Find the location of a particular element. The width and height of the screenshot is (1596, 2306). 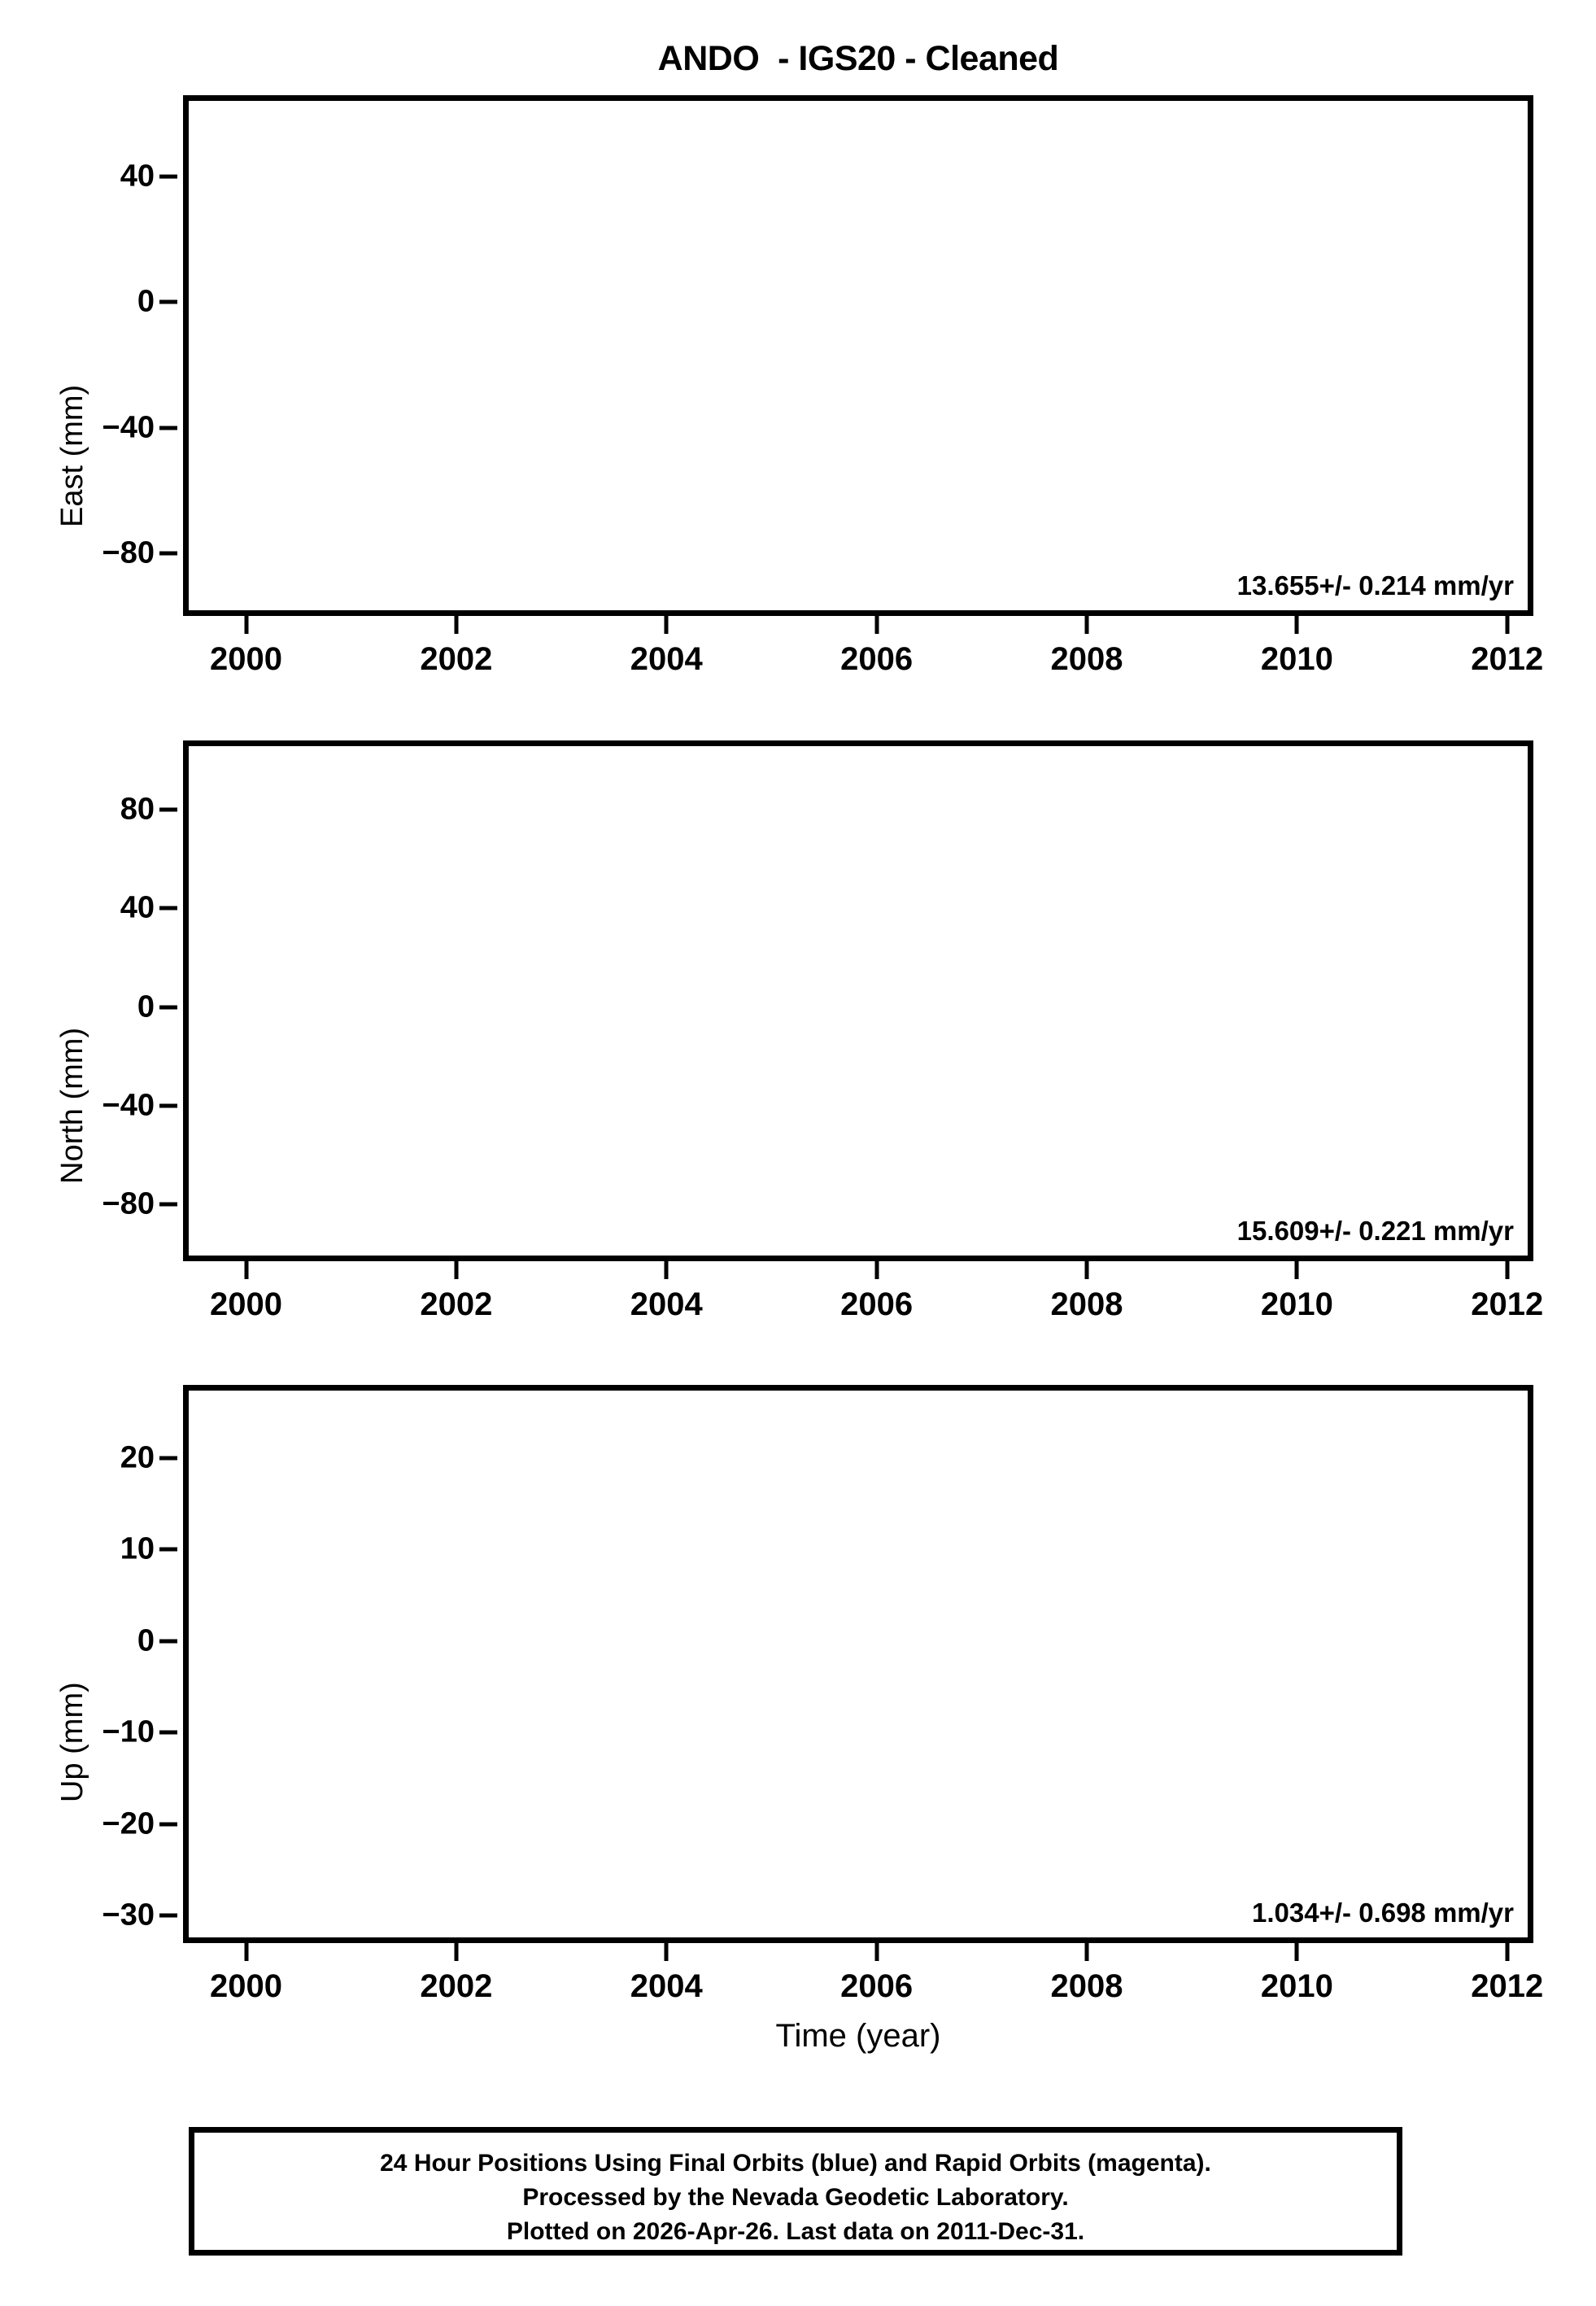

yaxis-tickmarks-north is located at coordinates (171, 1153).